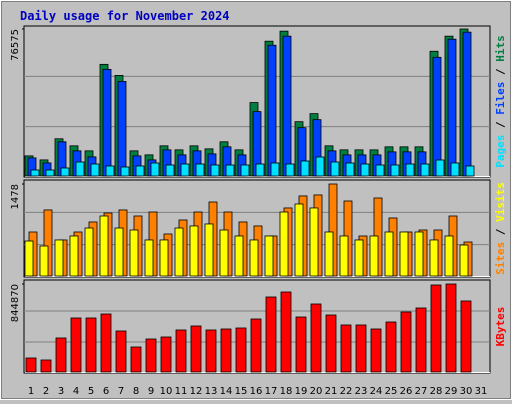  Describe the element at coordinates (286, 391) in the screenshot. I see `x-tick-label: 18` at that location.